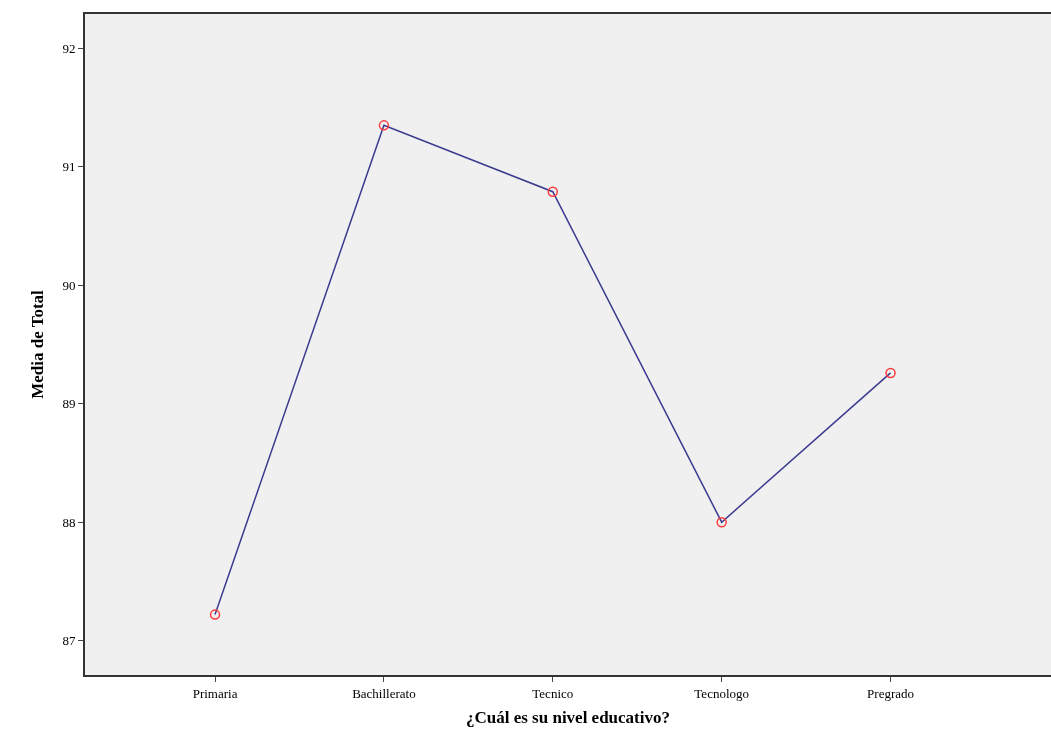  Describe the element at coordinates (69, 167) in the screenshot. I see `y-tick-label: 91` at that location.